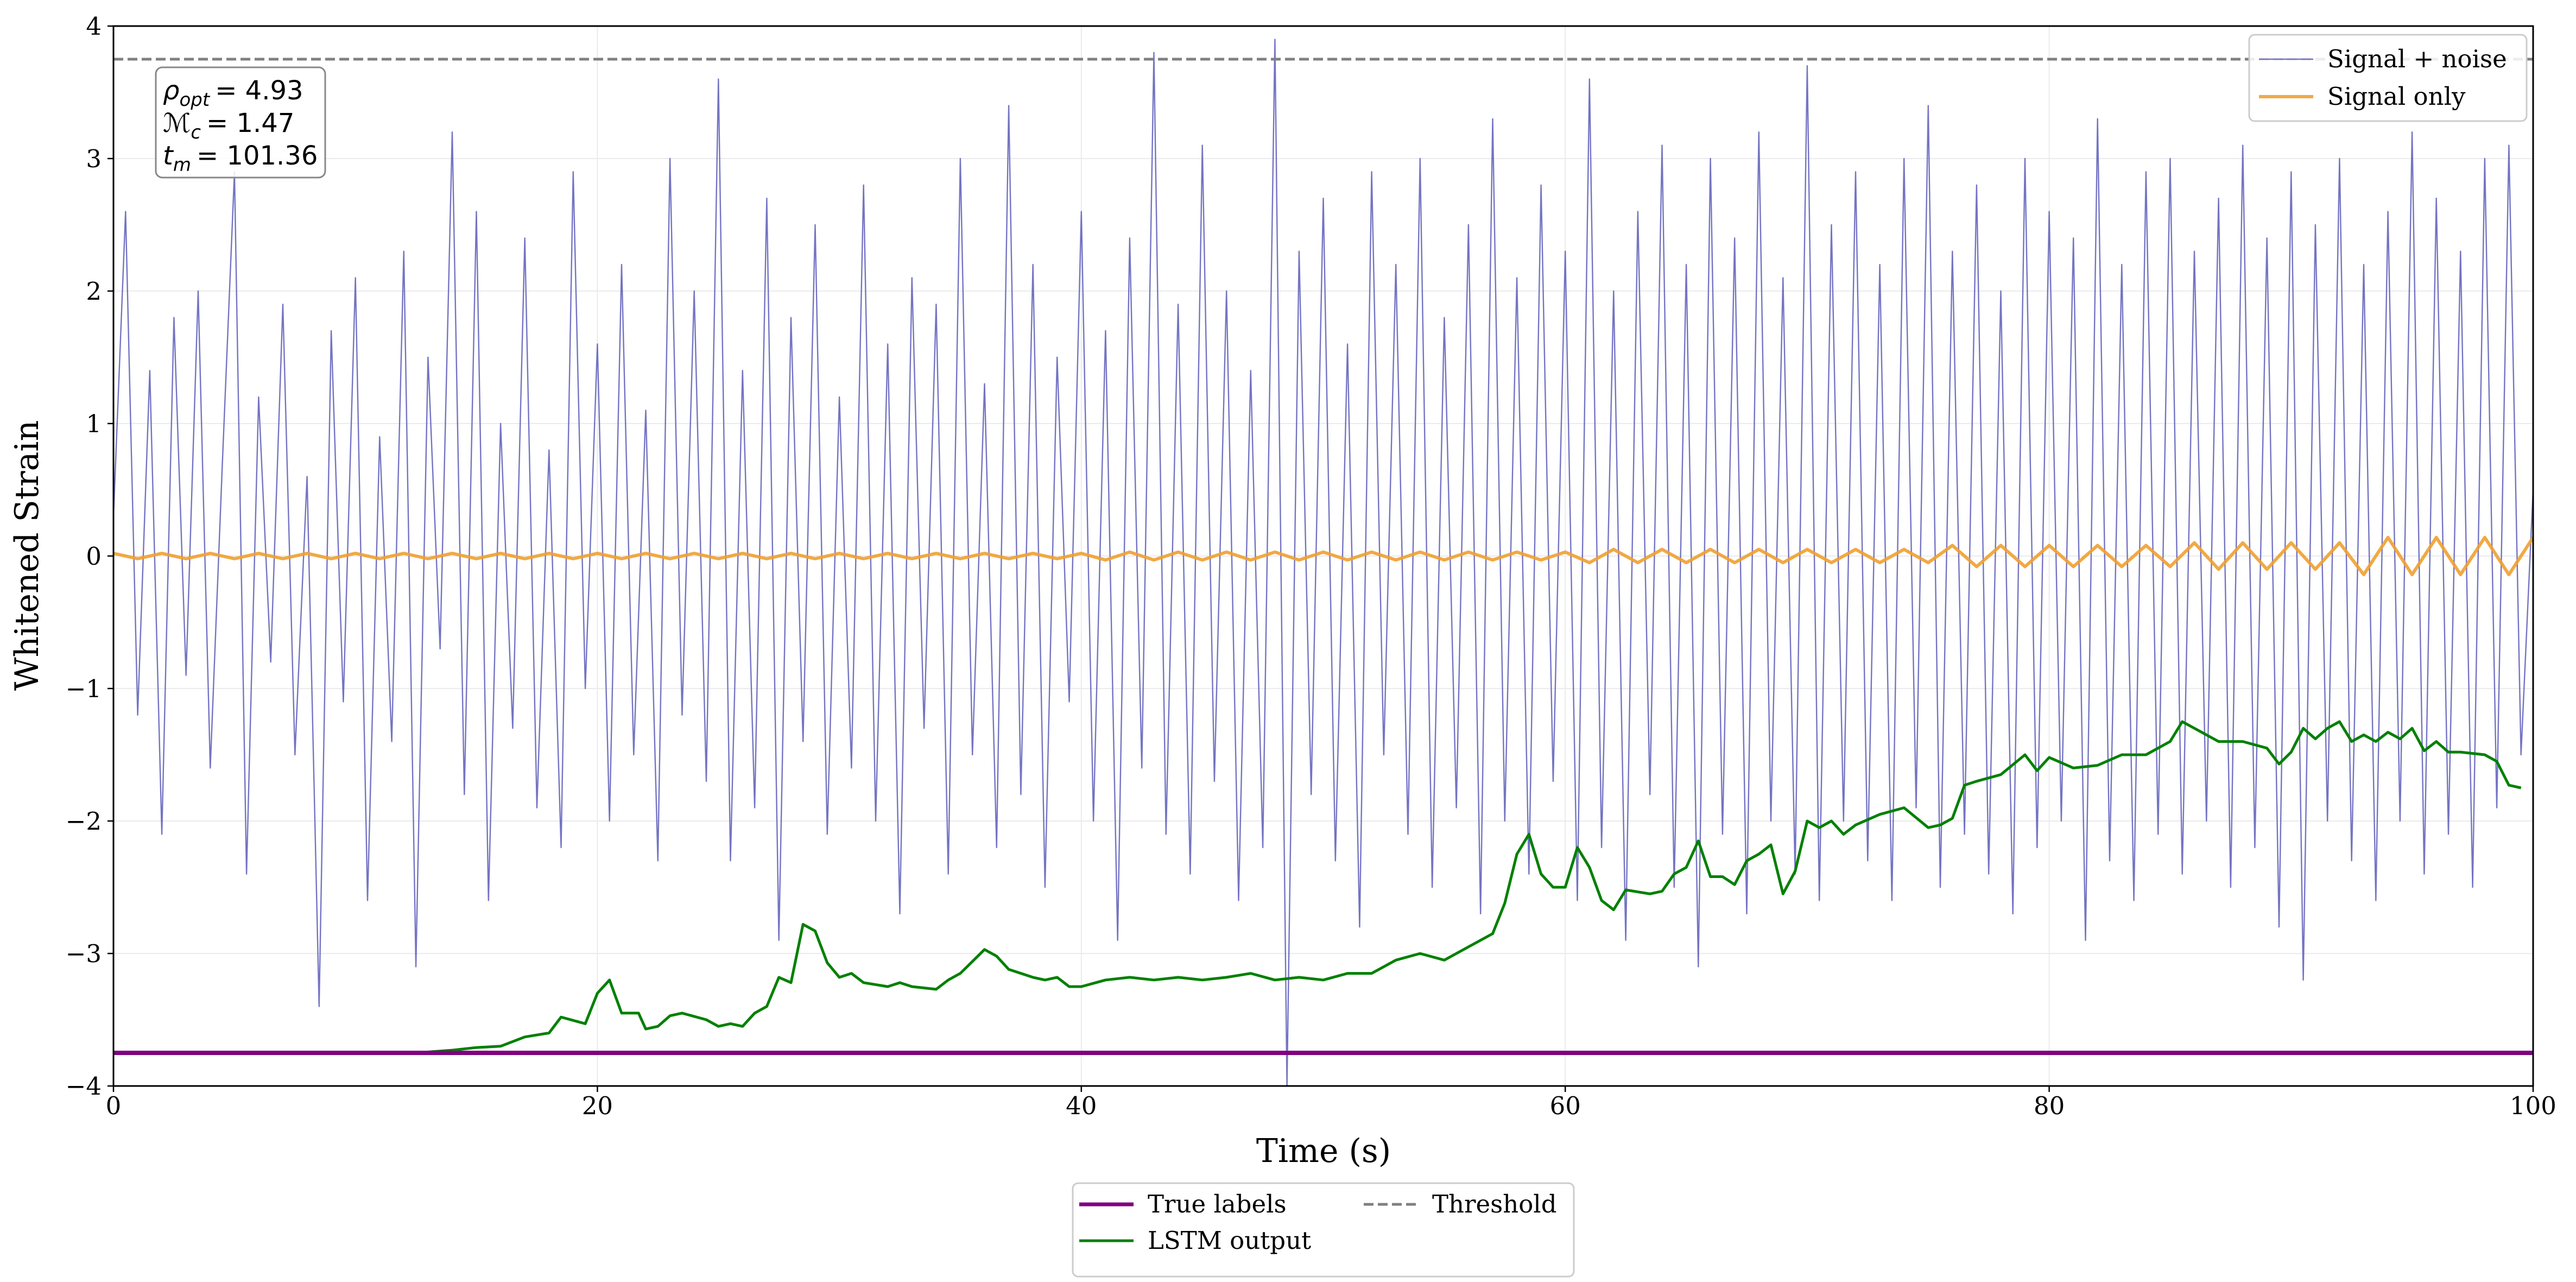 The image size is (2576, 1282). I want to click on annotation-symbol: ℳ, so click(177, 123).